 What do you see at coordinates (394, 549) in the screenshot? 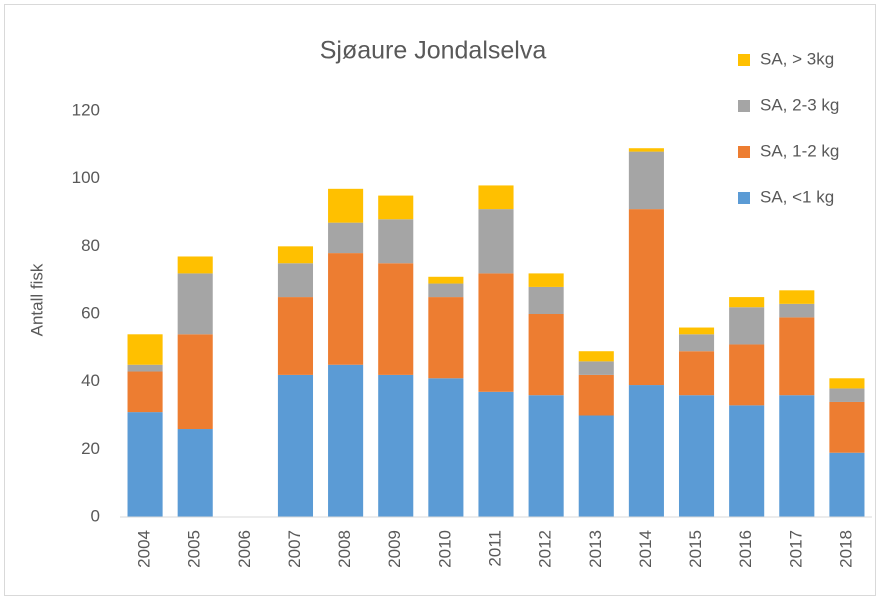
I see `x-tick-label: 2009` at bounding box center [394, 549].